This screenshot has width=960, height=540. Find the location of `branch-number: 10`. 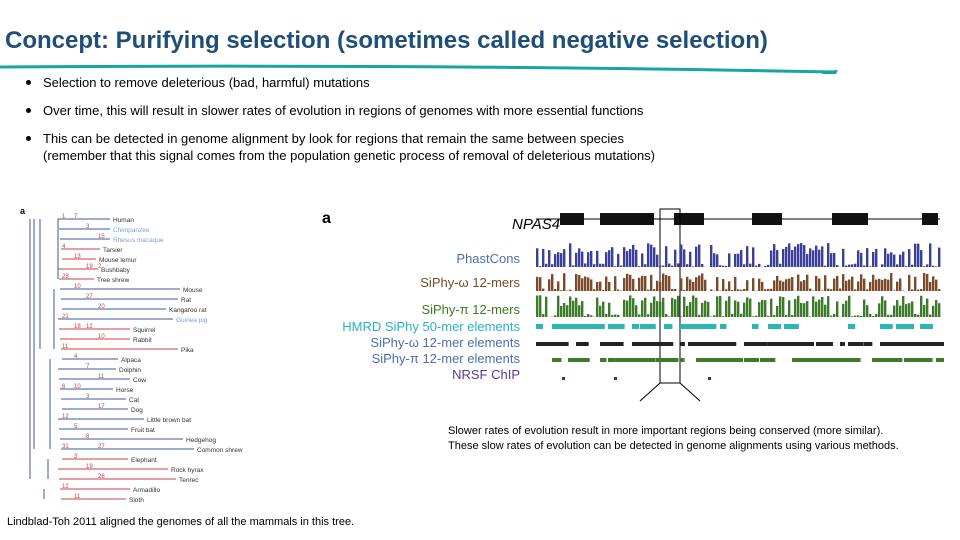

branch-number: 10 is located at coordinates (77, 387).